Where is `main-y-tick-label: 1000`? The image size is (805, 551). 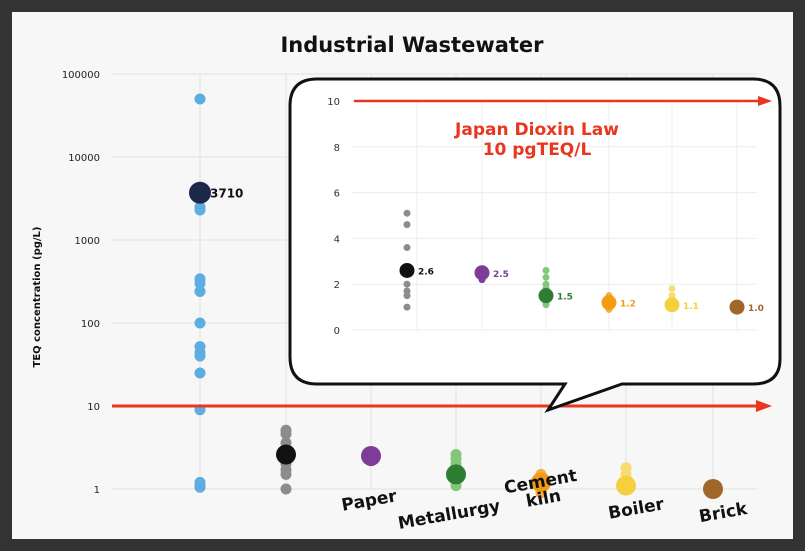 main-y-tick-label: 1000 is located at coordinates (87, 241).